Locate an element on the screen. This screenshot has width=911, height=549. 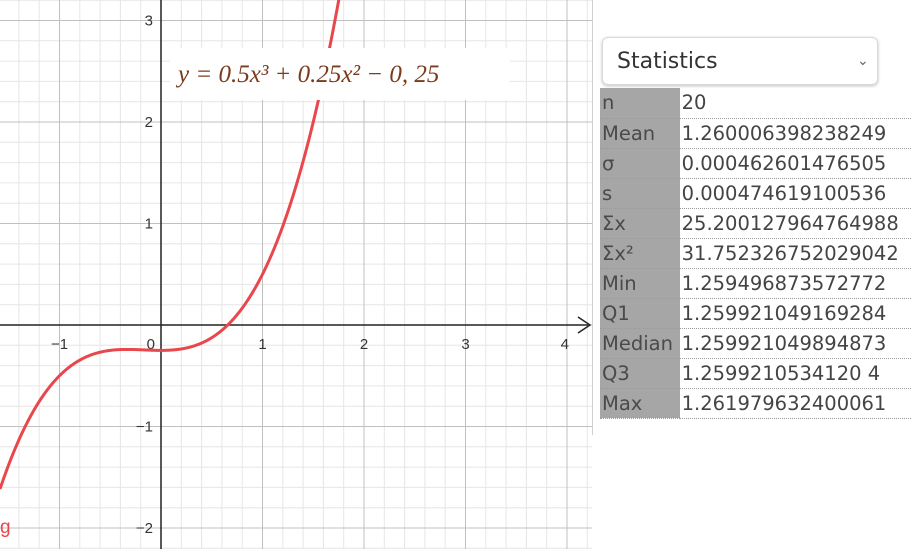
stats-value: 1.261979632400061 is located at coordinates (795, 403).